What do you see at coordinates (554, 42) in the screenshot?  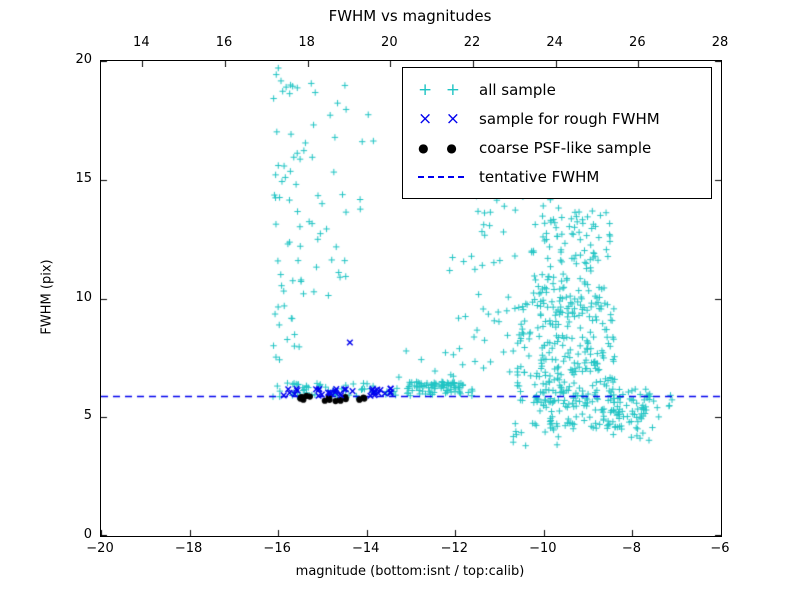 I see `top-x-tick-label: 24` at bounding box center [554, 42].